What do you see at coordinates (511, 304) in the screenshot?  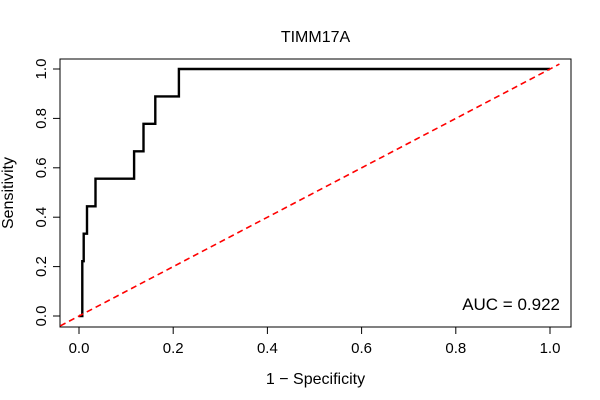 I see `auc-annotation: AUC = 0.922` at bounding box center [511, 304].